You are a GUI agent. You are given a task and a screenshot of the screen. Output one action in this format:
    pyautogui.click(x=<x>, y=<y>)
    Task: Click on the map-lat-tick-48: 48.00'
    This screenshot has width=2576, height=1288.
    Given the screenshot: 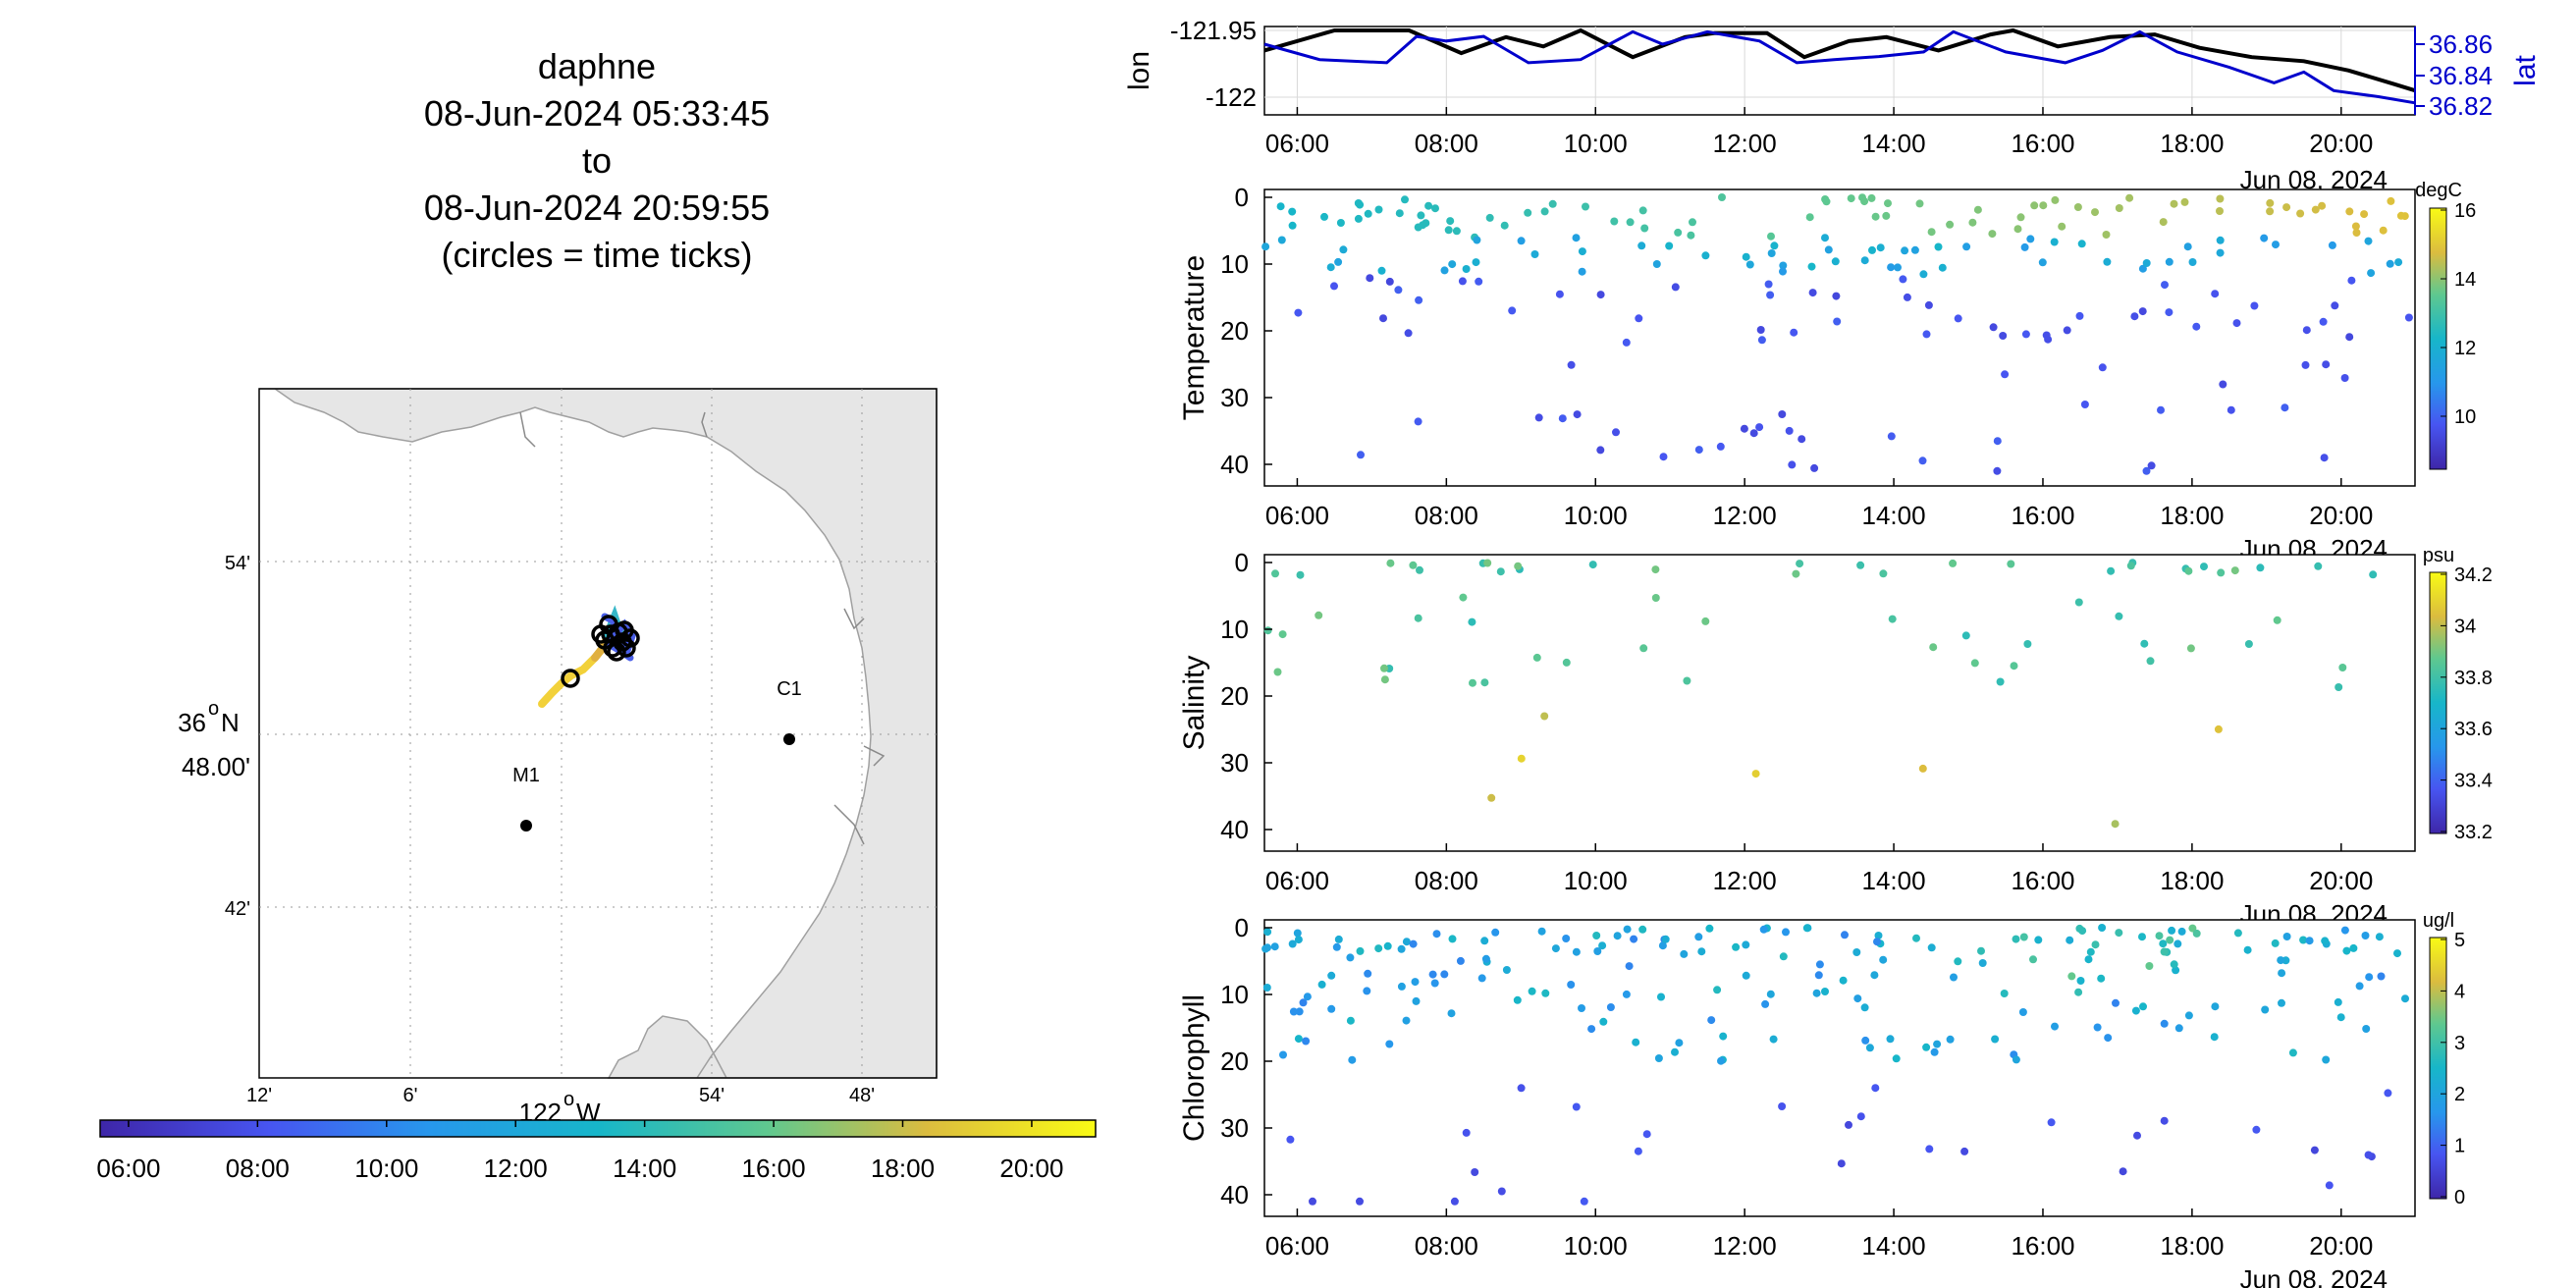 What is the action you would take?
    pyautogui.click(x=216, y=766)
    